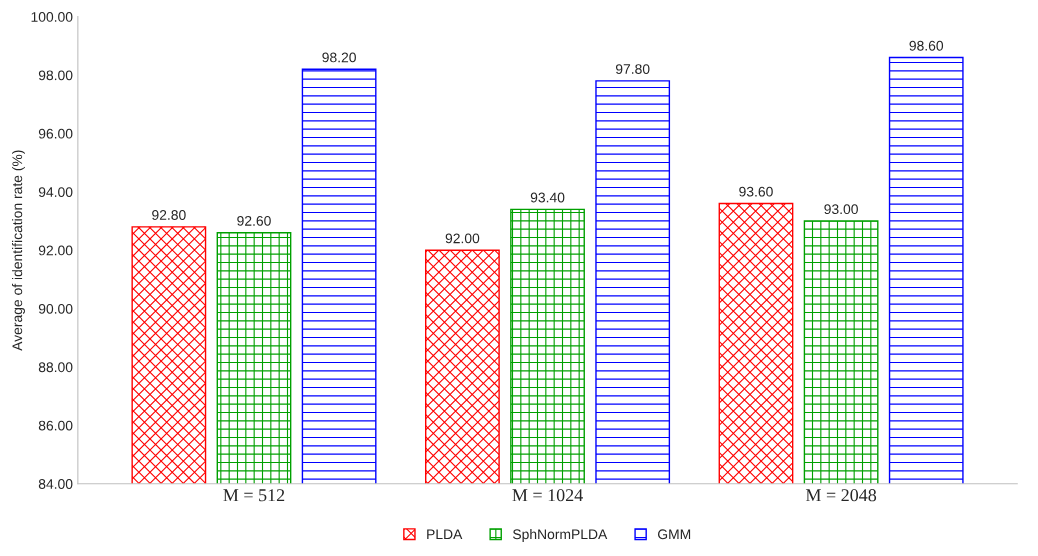 This screenshot has height=556, width=1038. Describe the element at coordinates (55, 192) in the screenshot. I see `y-tick-label: 94.00` at that location.